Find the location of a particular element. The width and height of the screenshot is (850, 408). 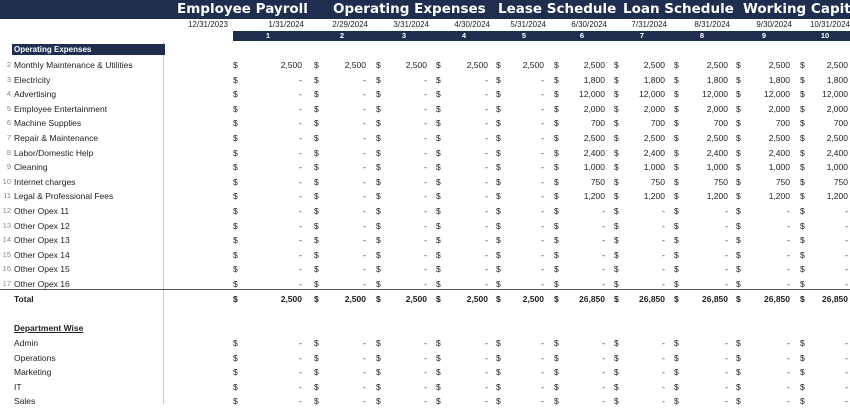

cell-value: 1,800 is located at coordinates (837, 79).